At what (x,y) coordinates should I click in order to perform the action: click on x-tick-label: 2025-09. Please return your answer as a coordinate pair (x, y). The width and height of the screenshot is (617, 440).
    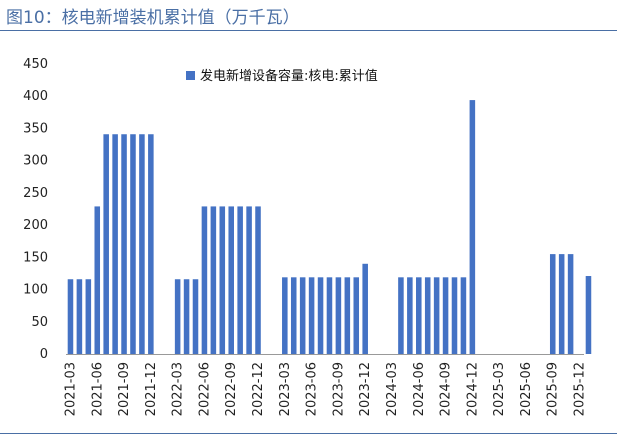
    Looking at the image, I should click on (553, 389).